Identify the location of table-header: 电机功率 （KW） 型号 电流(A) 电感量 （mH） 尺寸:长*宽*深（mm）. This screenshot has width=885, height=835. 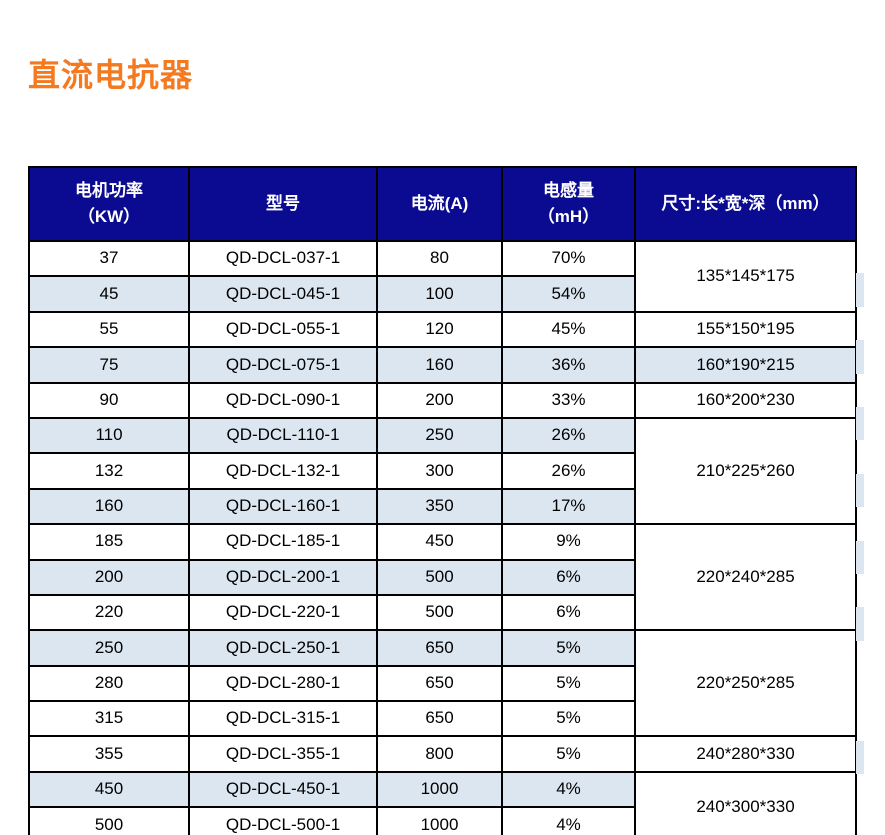
(442, 204).